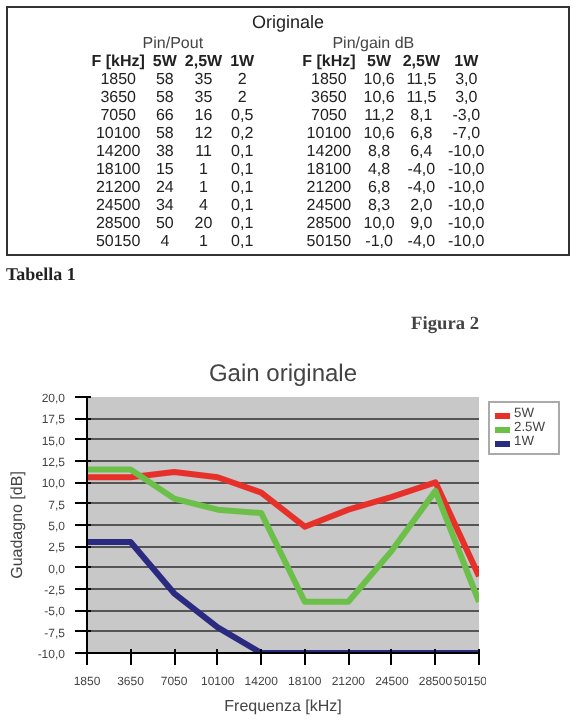  Describe the element at coordinates (283, 373) in the screenshot. I see `chart-title: Gain originale` at that location.